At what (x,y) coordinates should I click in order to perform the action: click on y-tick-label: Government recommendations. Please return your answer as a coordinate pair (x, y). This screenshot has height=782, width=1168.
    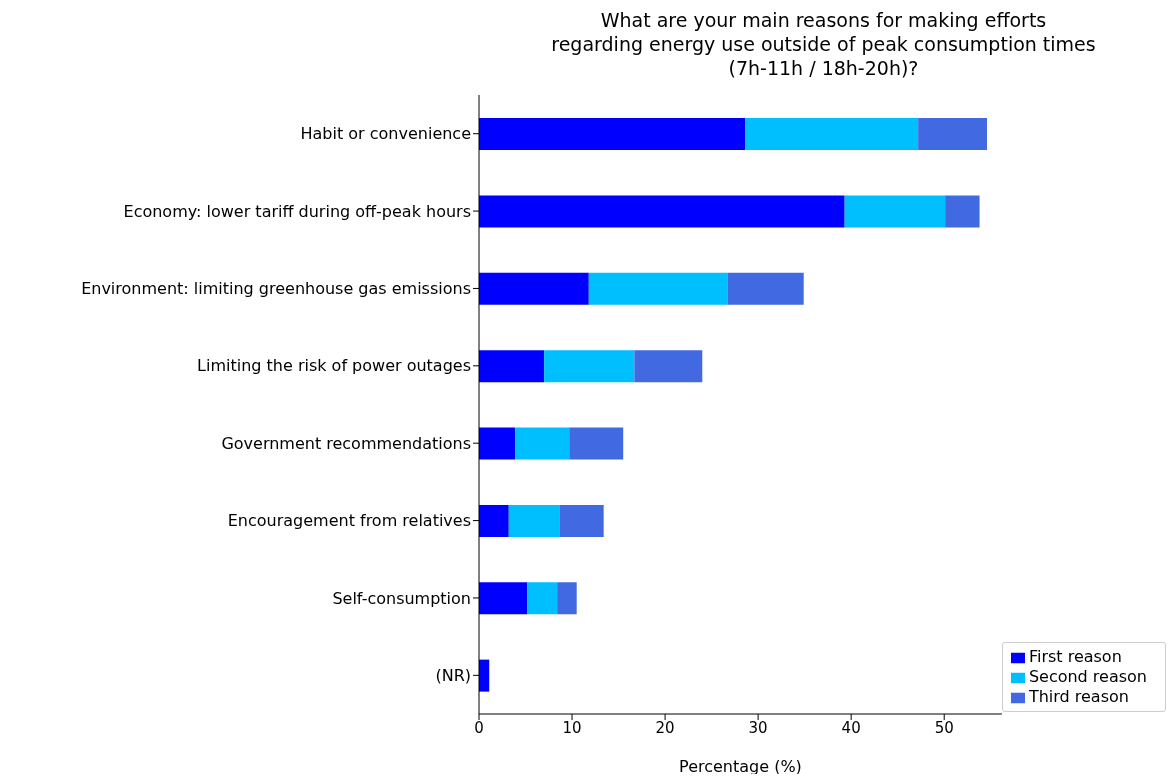
    Looking at the image, I should click on (346, 443).